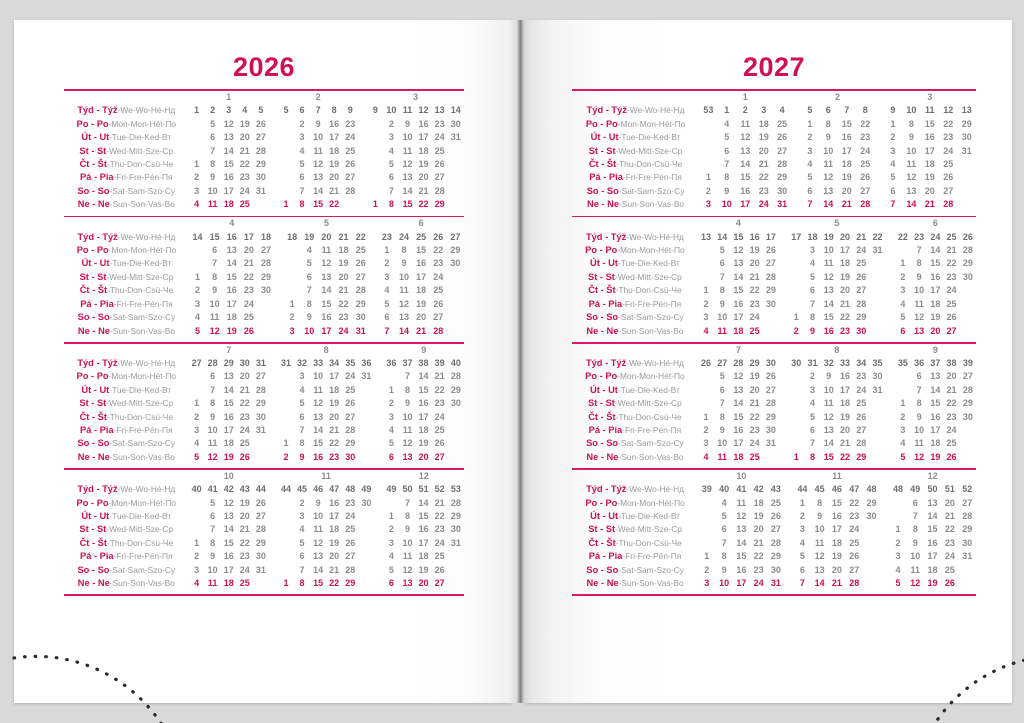  I want to click on day-label-translations: Tue-Die-Ked-Вт, so click(142, 515).